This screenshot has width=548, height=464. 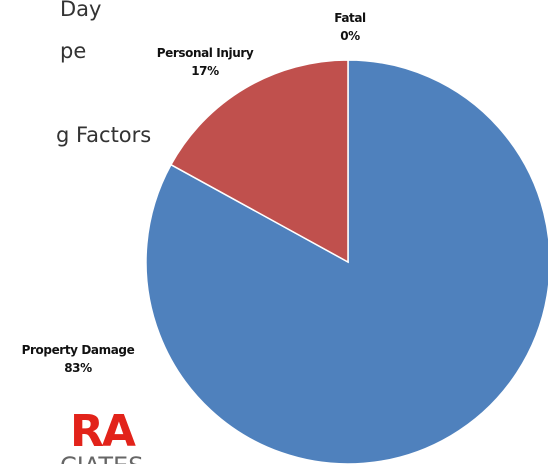 I want to click on bullet-text: pe, so click(x=73, y=51).